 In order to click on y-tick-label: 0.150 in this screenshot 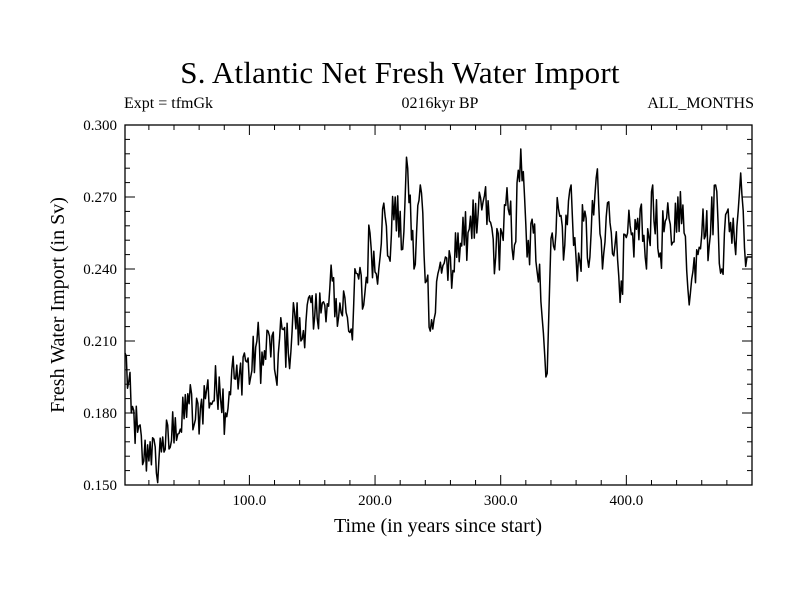, I will do `click(100, 486)`.